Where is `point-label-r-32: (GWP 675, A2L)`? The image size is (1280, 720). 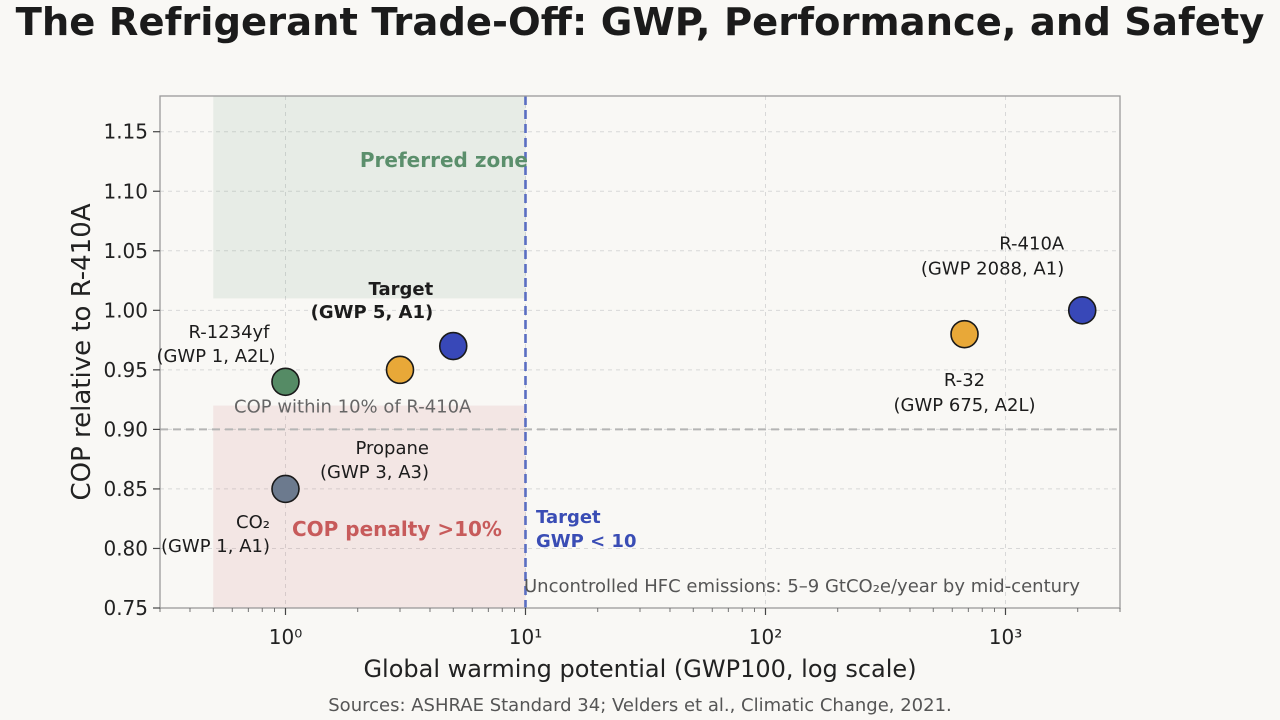 point-label-r-32: (GWP 675, A2L) is located at coordinates (965, 405).